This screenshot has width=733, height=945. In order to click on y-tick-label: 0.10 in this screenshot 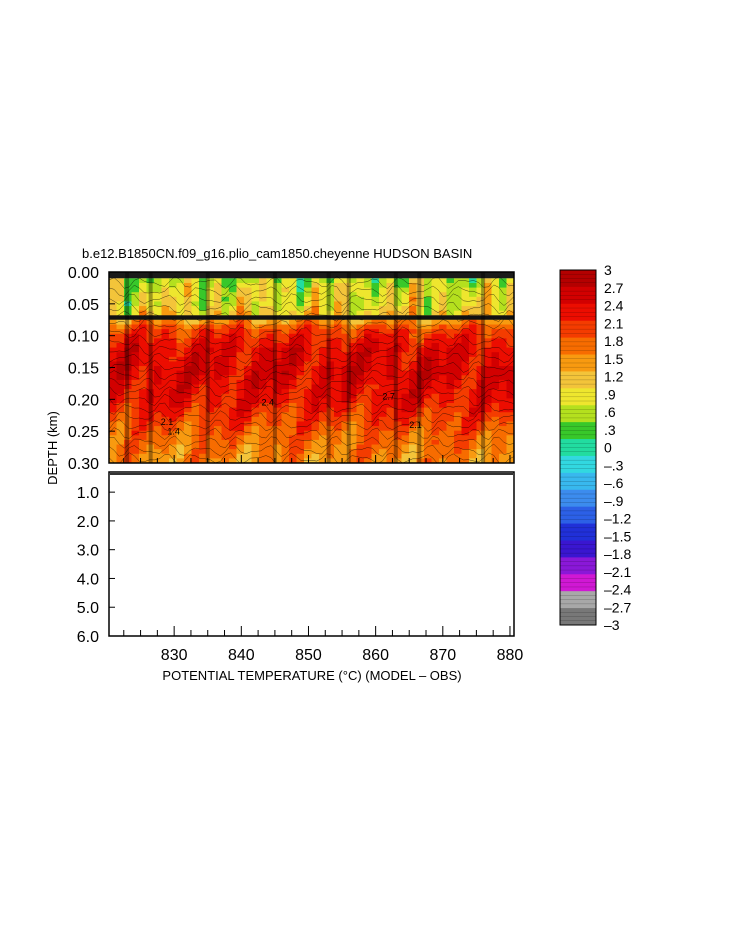, I will do `click(83, 337)`.